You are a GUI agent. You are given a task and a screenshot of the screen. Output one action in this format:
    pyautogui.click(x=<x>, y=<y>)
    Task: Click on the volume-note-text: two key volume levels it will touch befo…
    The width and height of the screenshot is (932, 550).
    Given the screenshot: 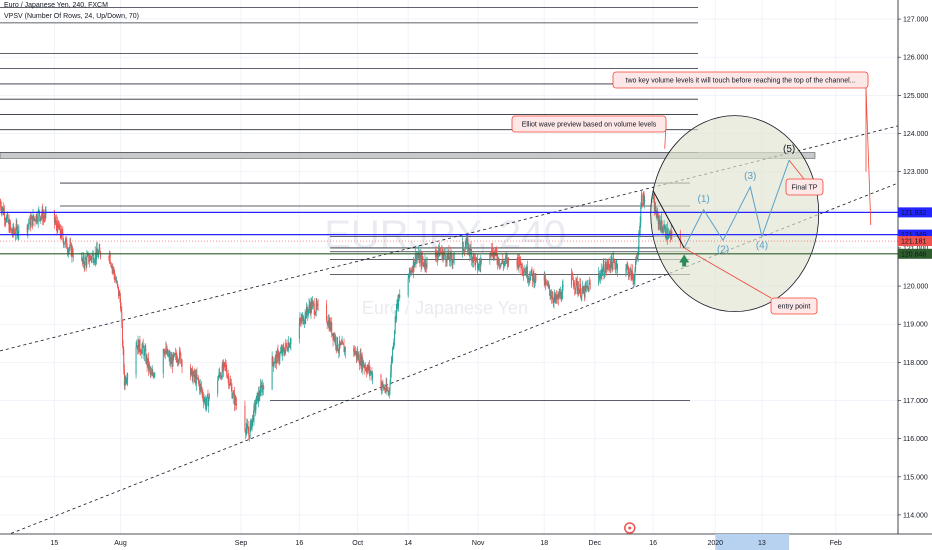 What is the action you would take?
    pyautogui.click(x=741, y=81)
    